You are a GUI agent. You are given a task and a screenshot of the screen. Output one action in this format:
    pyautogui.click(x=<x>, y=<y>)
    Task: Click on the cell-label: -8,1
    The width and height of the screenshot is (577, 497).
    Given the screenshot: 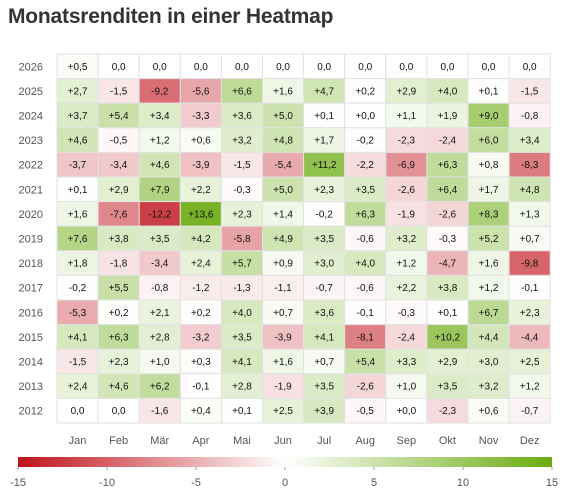 What is the action you would take?
    pyautogui.click(x=366, y=337)
    